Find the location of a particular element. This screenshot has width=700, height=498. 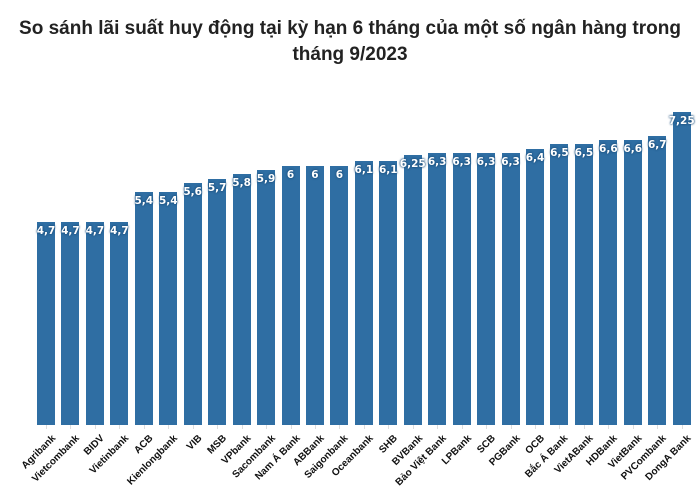

bar-value-label: 6,7 is located at coordinates (657, 144).